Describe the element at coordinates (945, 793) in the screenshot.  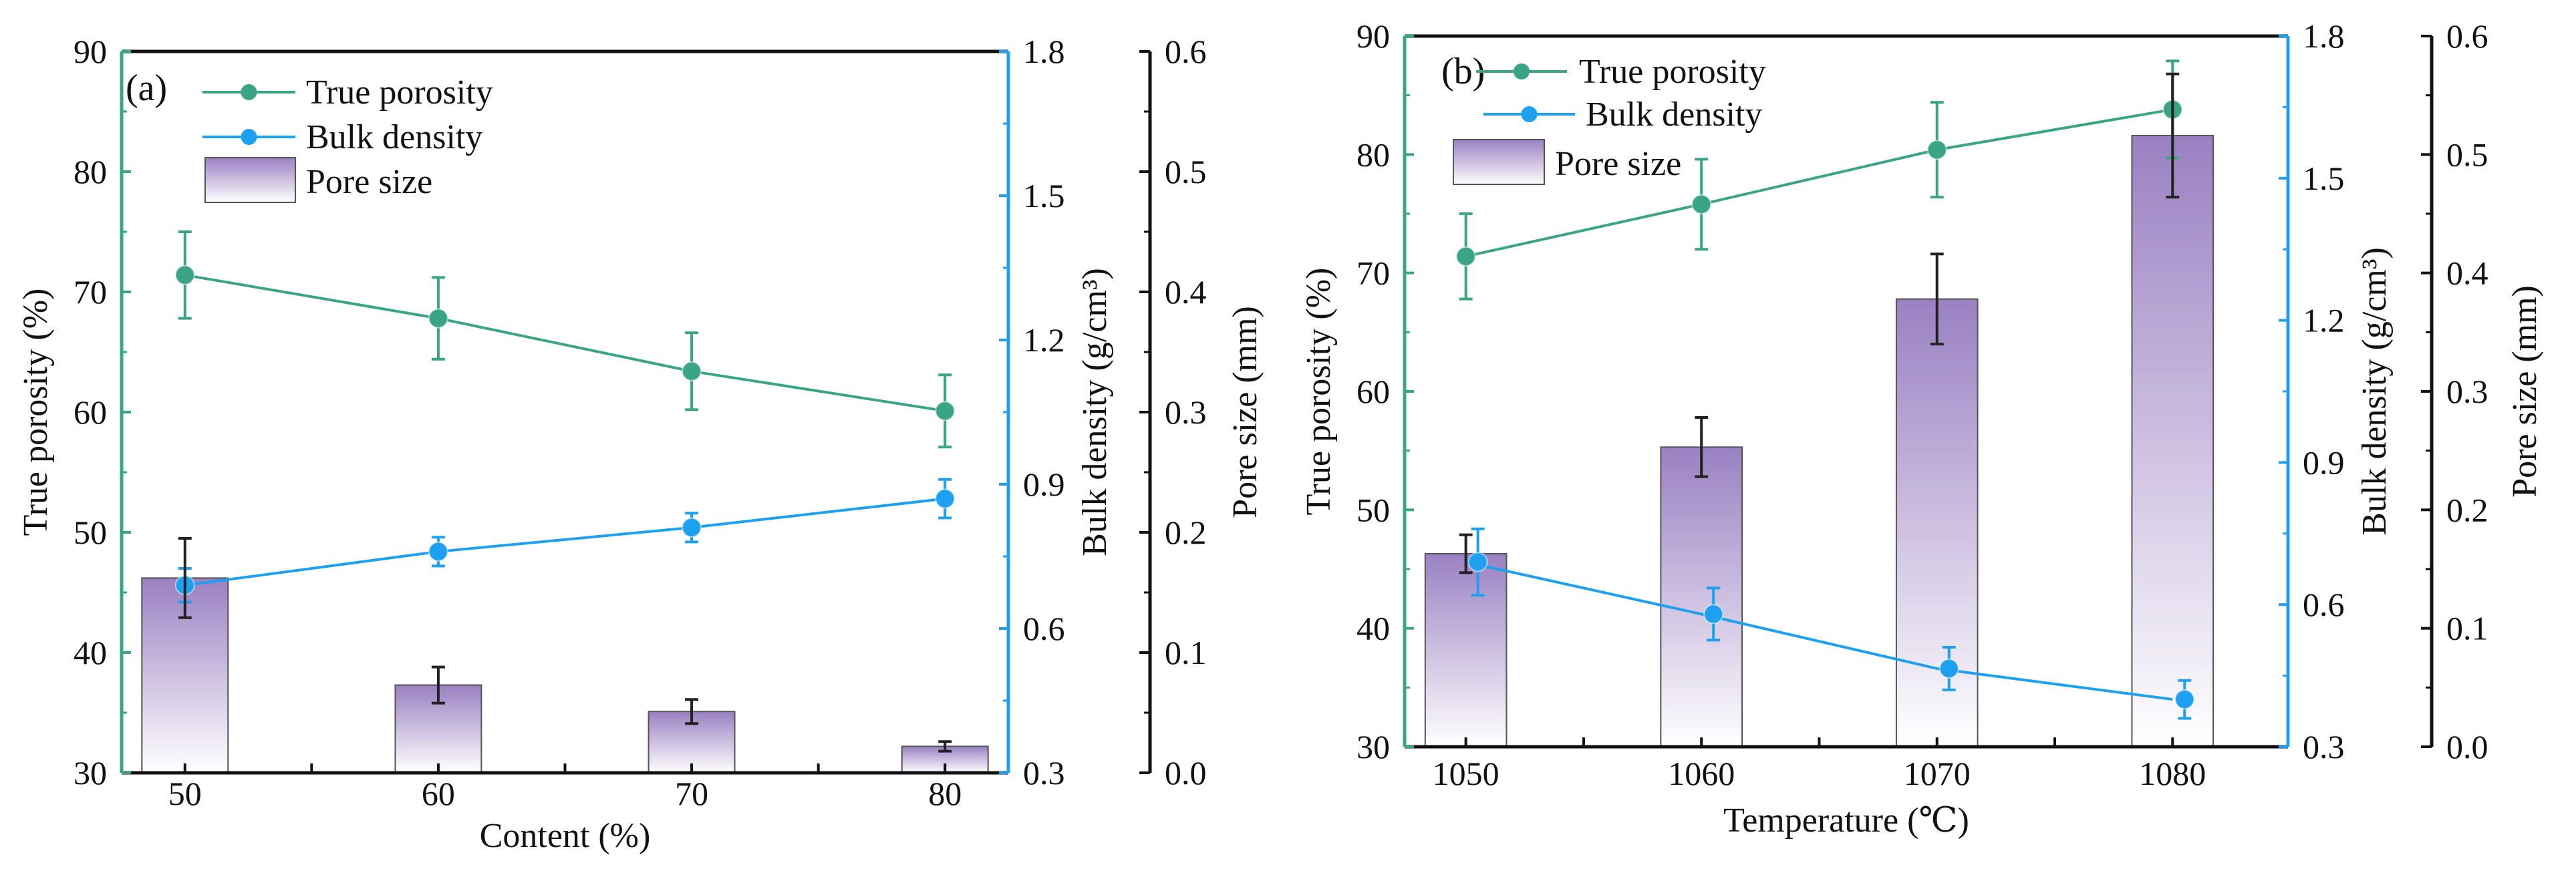
I see `x-tick-label: 80` at that location.